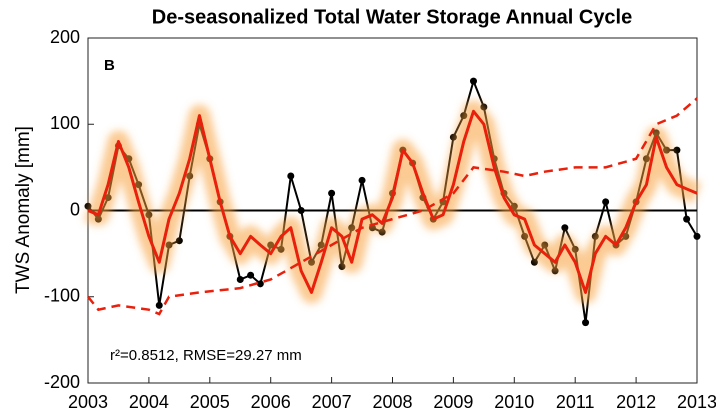 The height and width of the screenshot is (420, 716). What do you see at coordinates (206, 355) in the screenshot?
I see `annotation: r²=0.8512, RMSE=29.27 mm` at bounding box center [206, 355].